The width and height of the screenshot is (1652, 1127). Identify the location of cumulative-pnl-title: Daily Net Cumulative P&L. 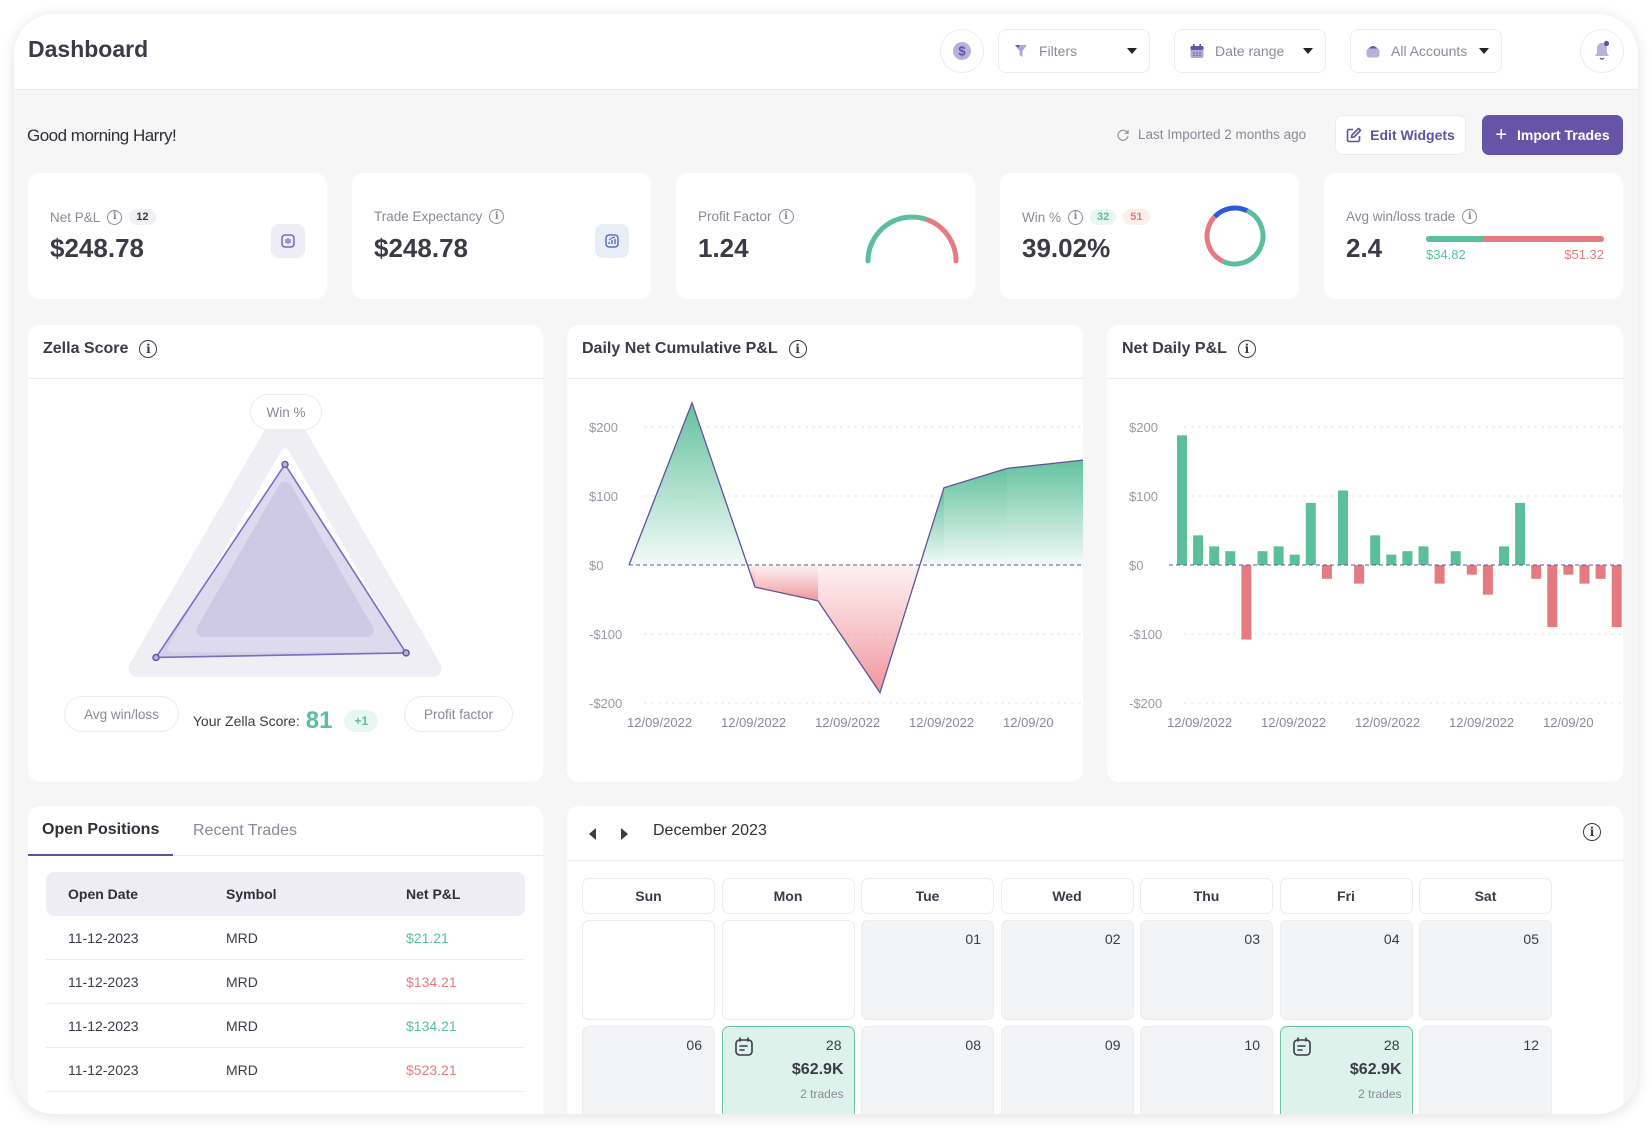
(680, 348).